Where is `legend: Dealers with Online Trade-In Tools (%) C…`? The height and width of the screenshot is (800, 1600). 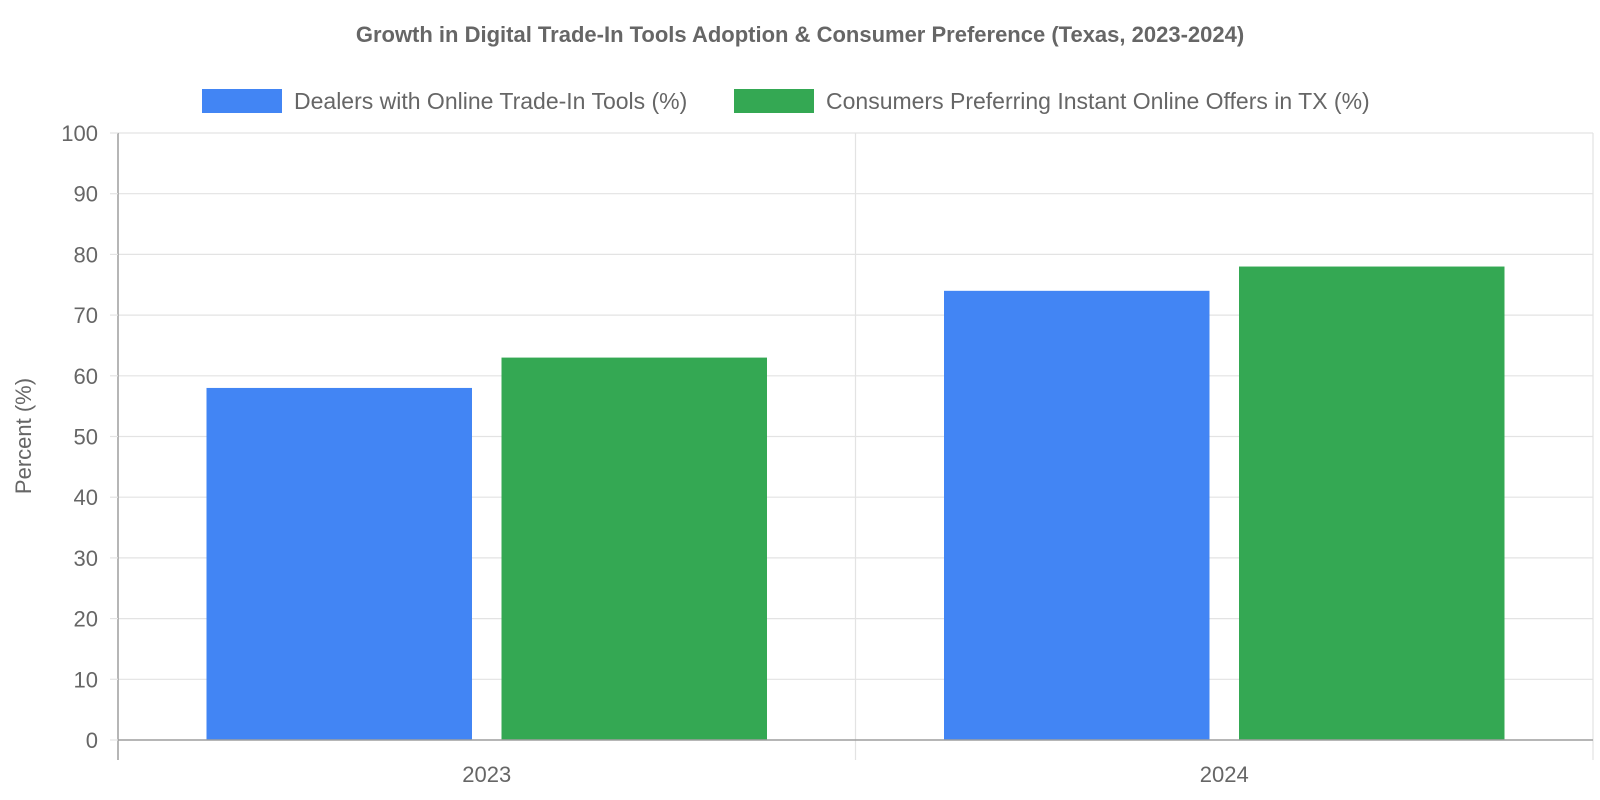
legend: Dealers with Online Trade-In Tools (%) C… is located at coordinates (786, 101).